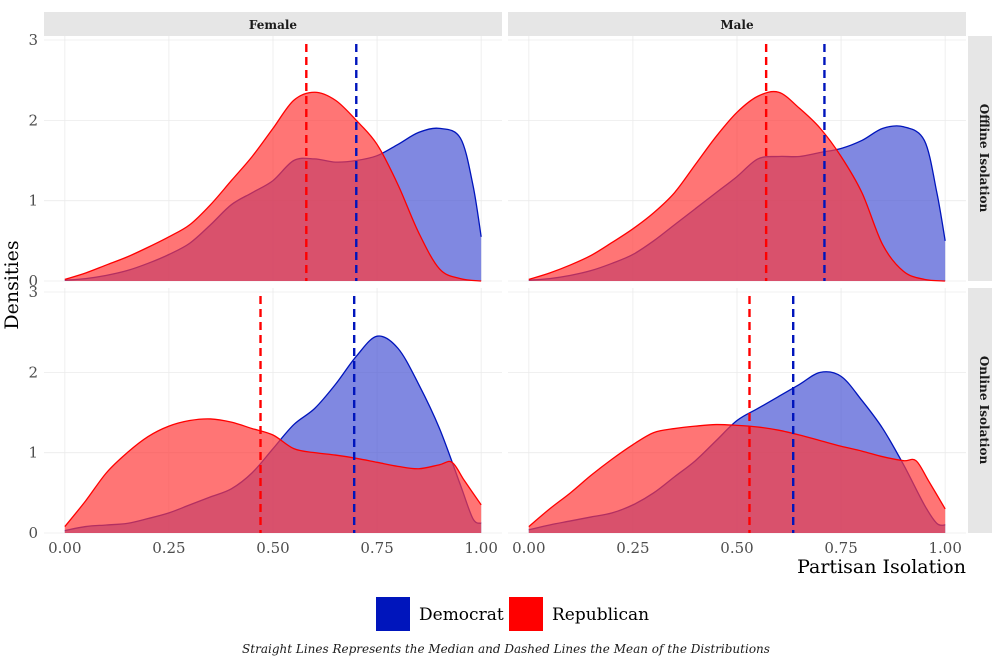 The image size is (997, 664). I want to click on x-axis-title: Partisan Isolation, so click(881, 567).